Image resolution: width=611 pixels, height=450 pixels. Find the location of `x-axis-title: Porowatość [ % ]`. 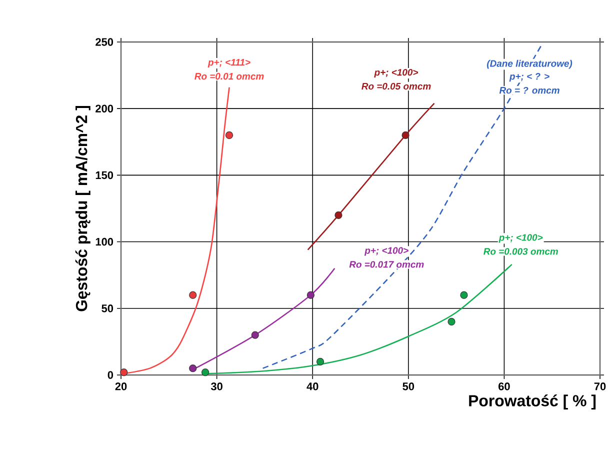

x-axis-title: Porowatość [ % ] is located at coordinates (532, 402).